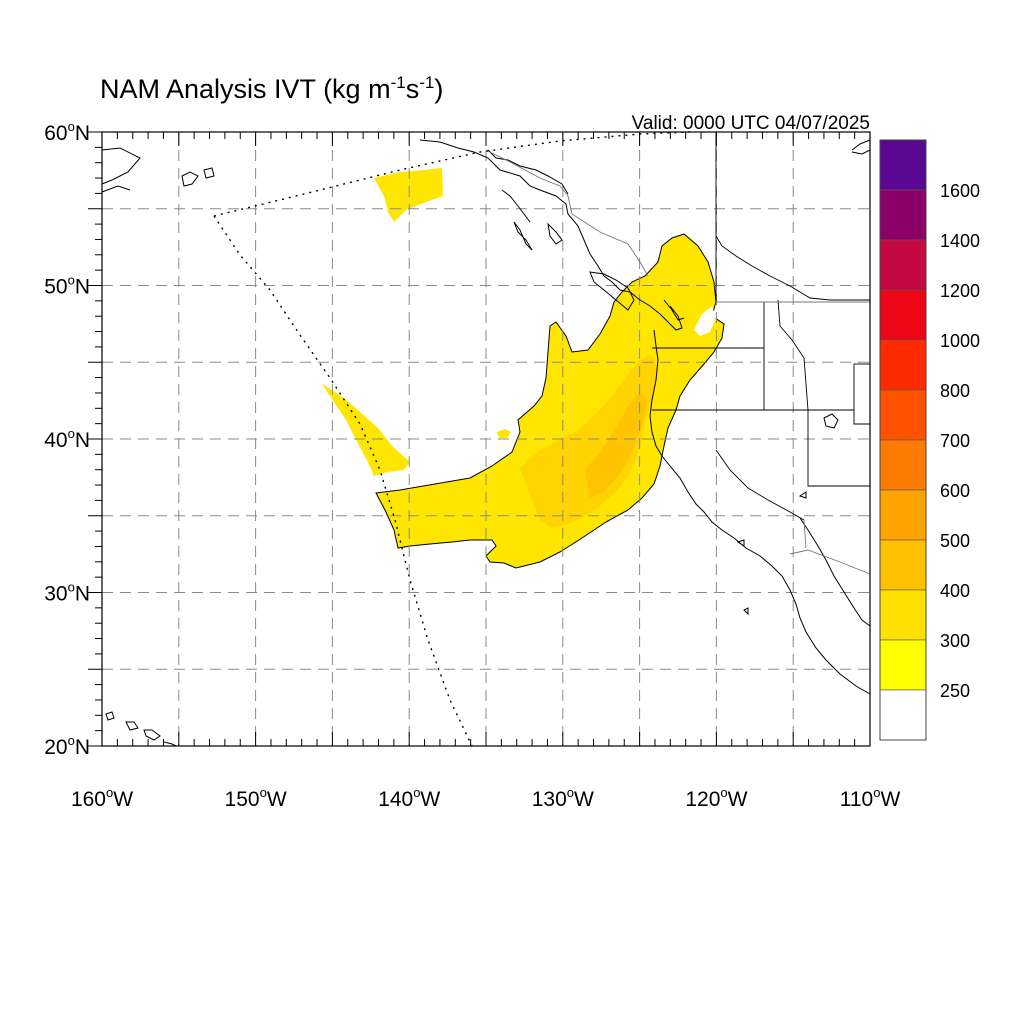 The image size is (1024, 1024). I want to click on colorbar-label: 250, so click(955, 691).